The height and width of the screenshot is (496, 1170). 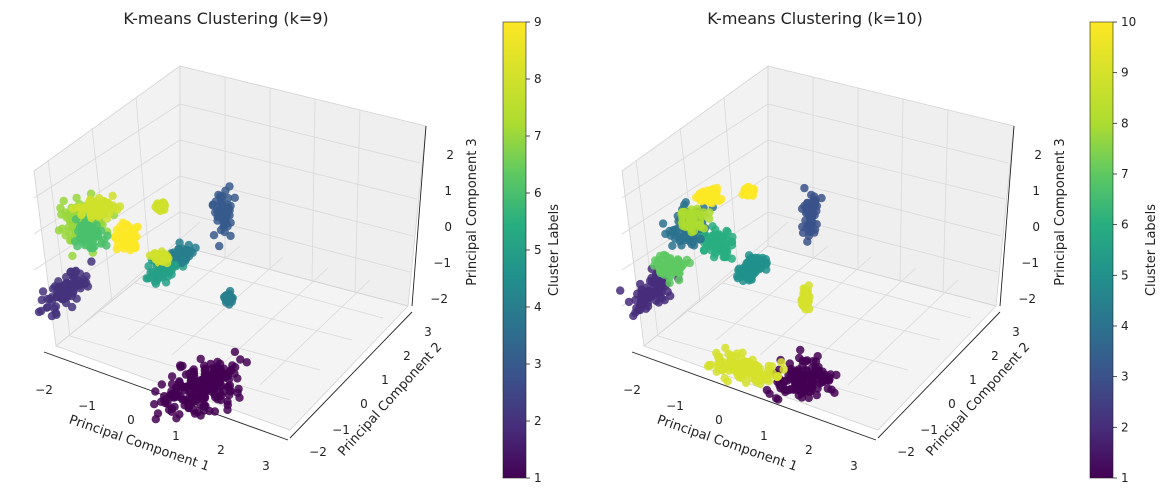 What do you see at coordinates (554, 250) in the screenshot?
I see `colorbar-label: Cluster Labels` at bounding box center [554, 250].